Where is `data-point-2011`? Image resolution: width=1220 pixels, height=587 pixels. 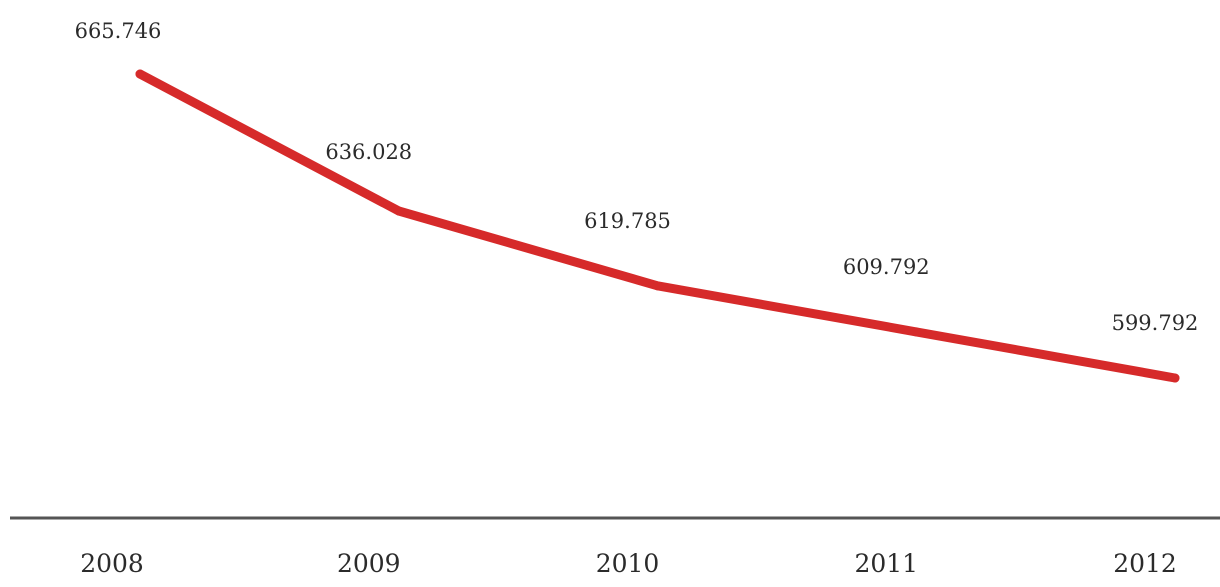 data-point-2011 is located at coordinates (916, 332).